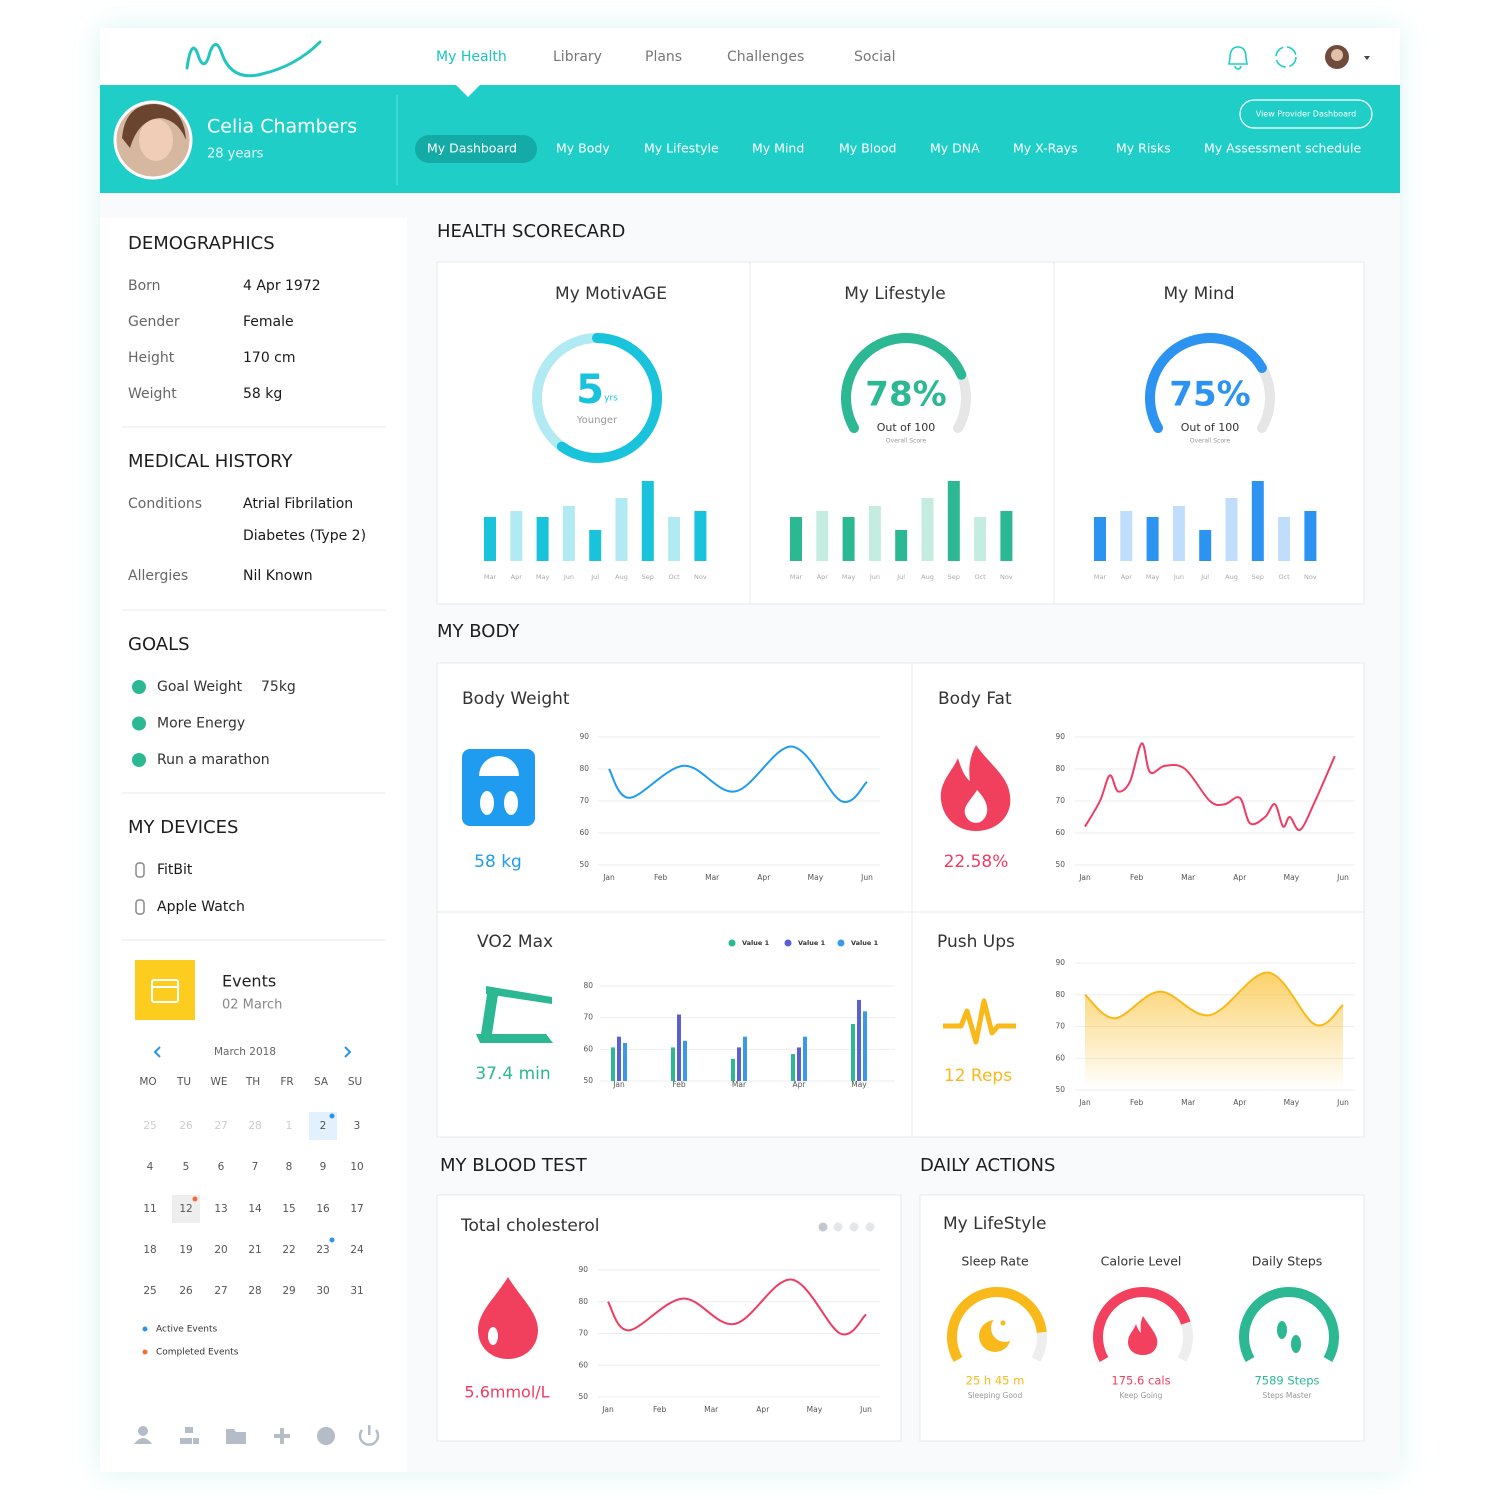  I want to click on gauge-value: 78%, so click(905, 395).